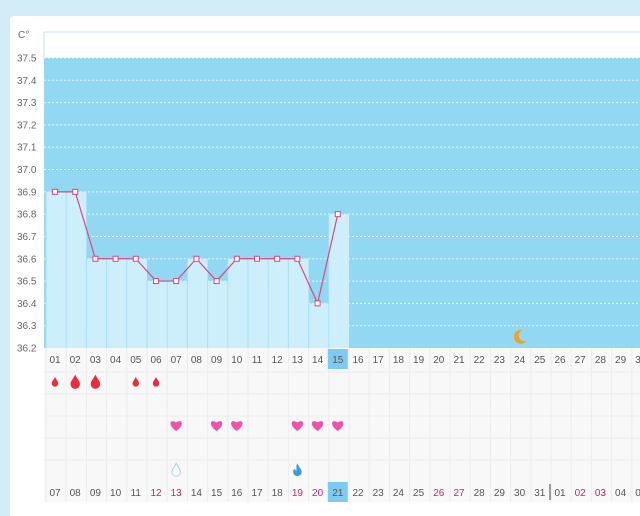 This screenshot has height=516, width=640. What do you see at coordinates (621, 360) in the screenshot?
I see `cycle-day-label: 29` at bounding box center [621, 360].